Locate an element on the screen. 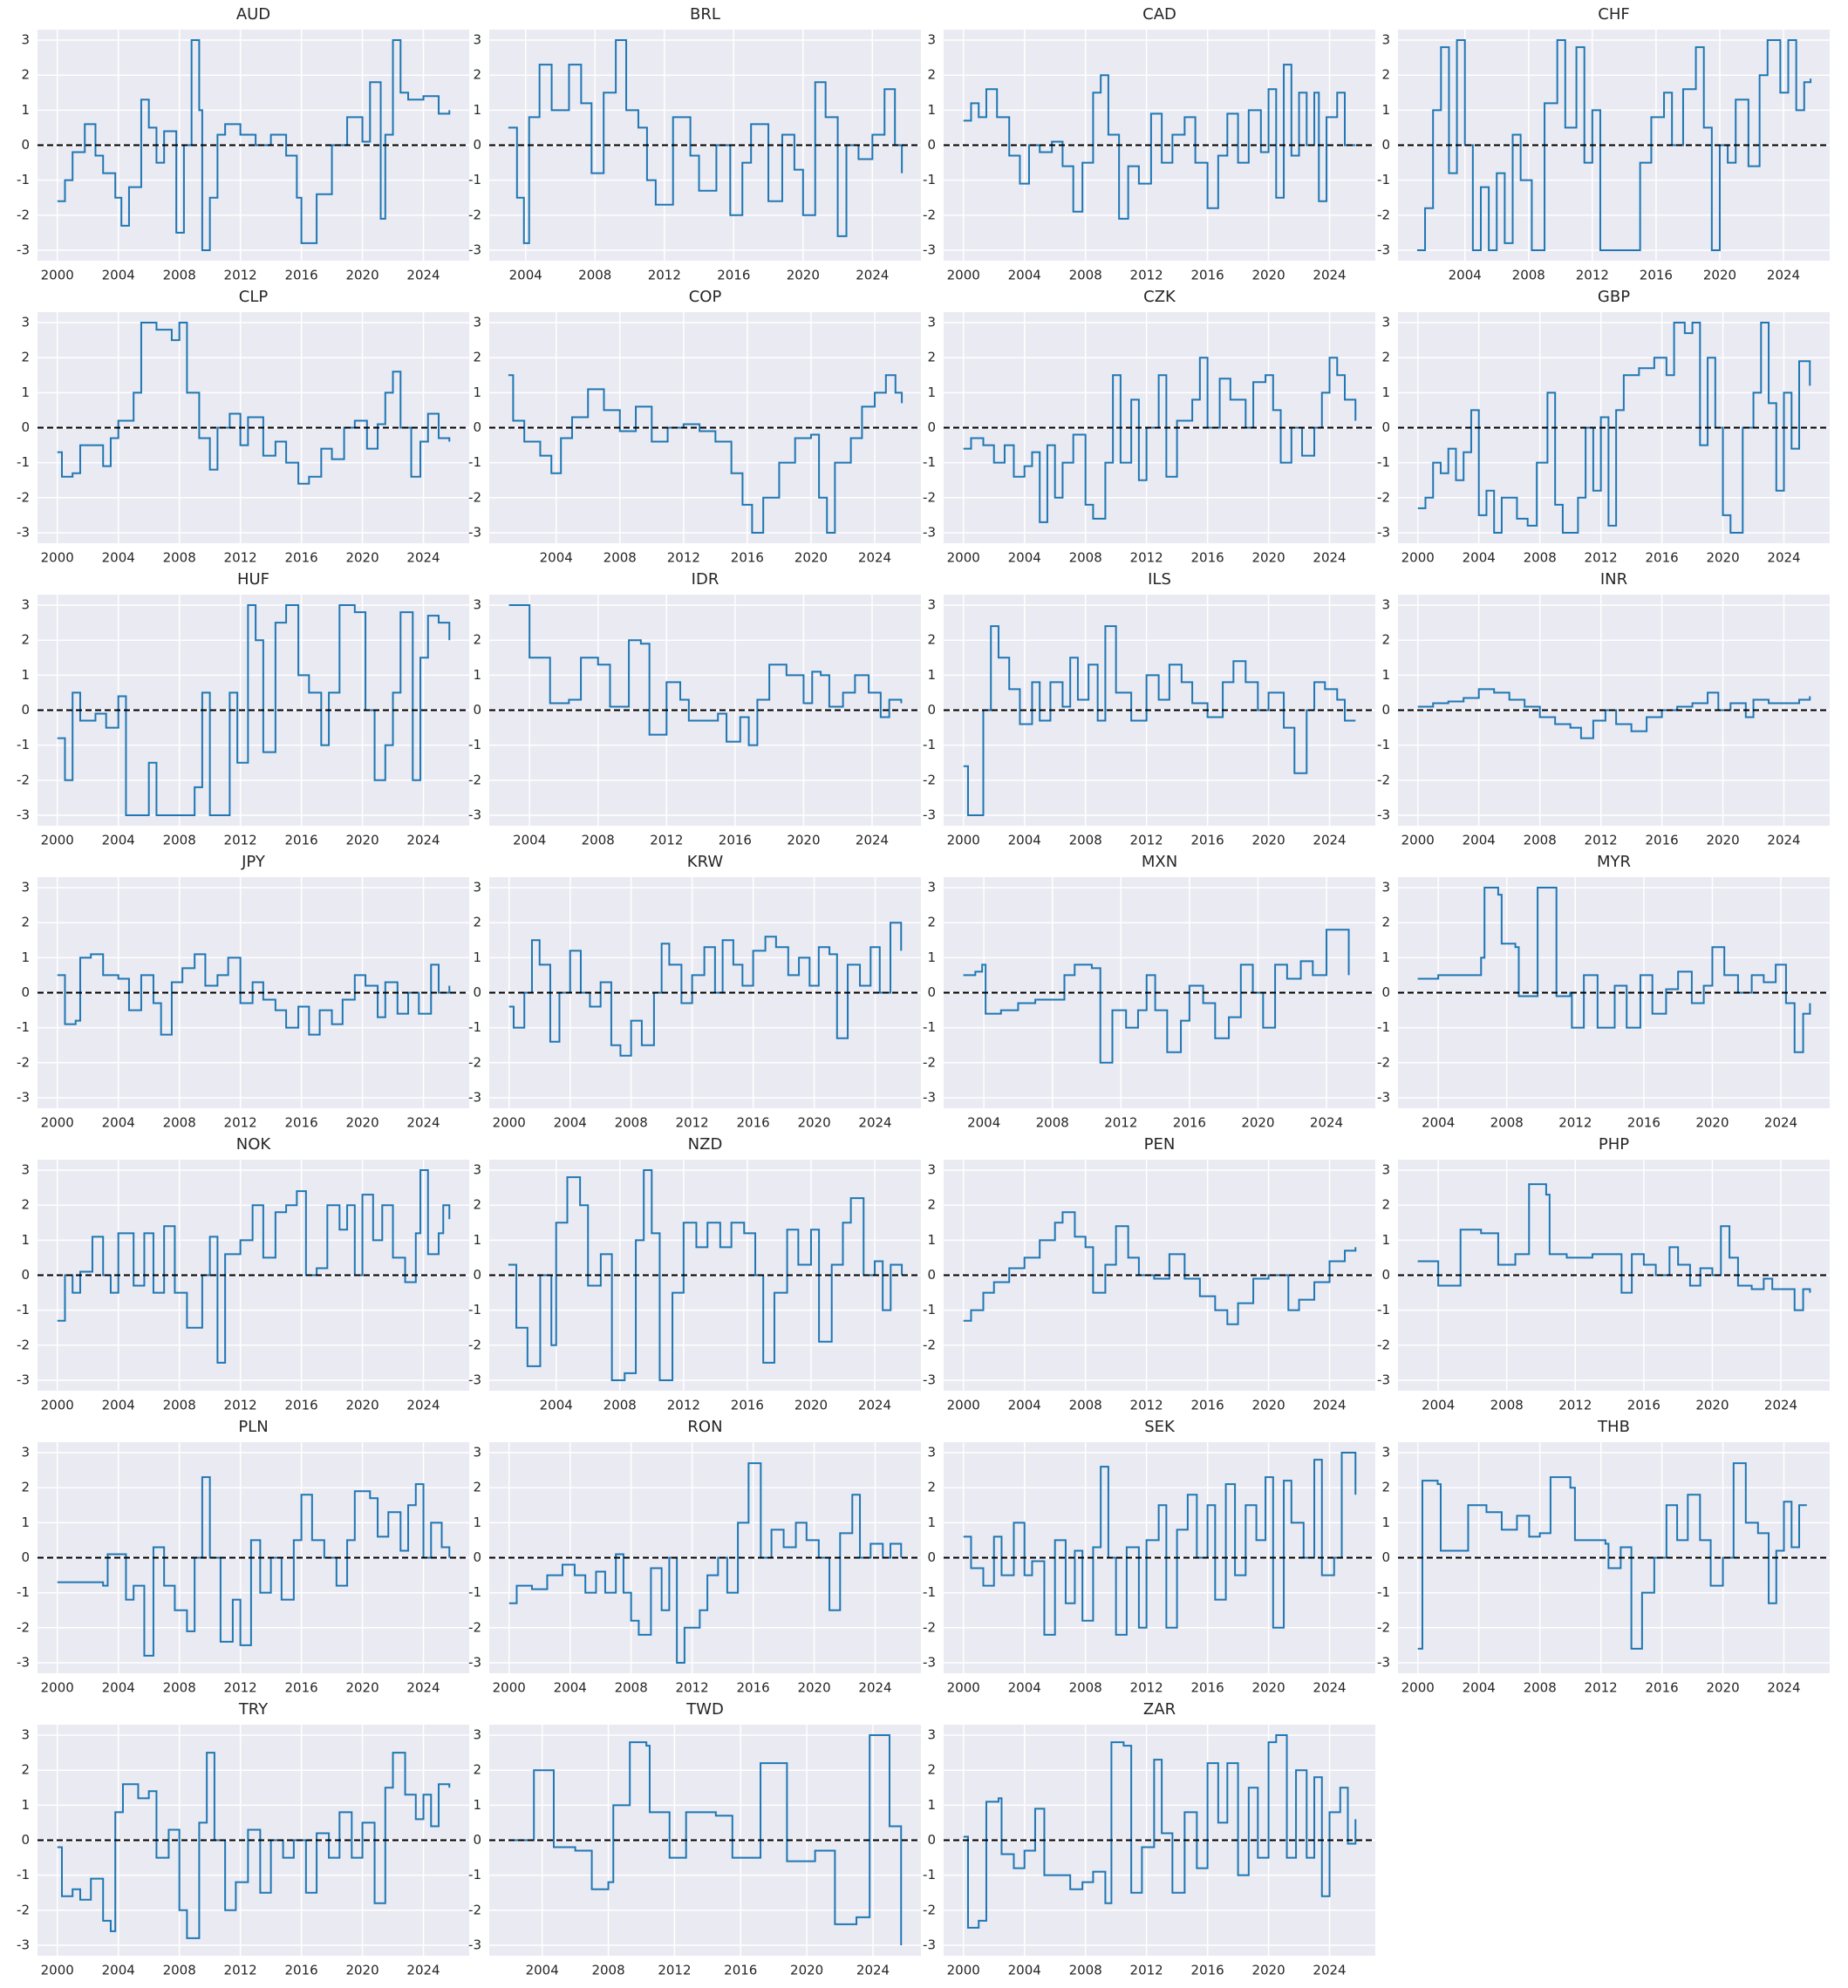 This screenshot has width=1848, height=1988. chart-title: TRY is located at coordinates (253, 1710).